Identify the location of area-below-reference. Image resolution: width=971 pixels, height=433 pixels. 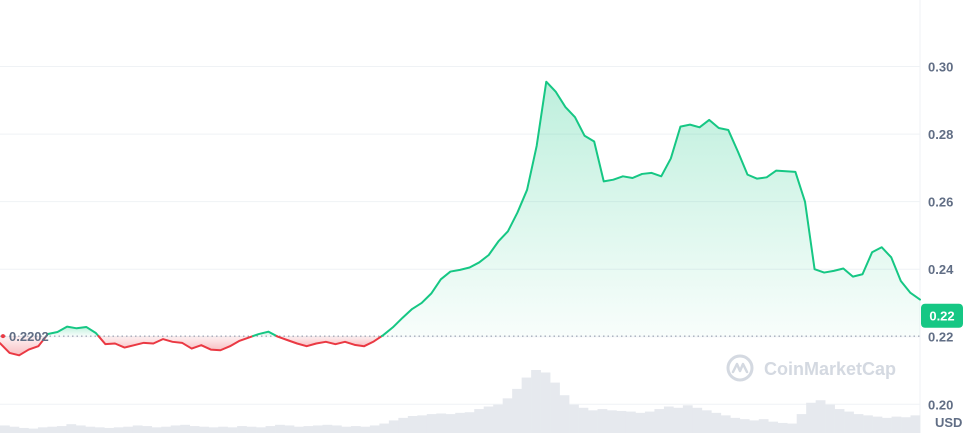
(329, 341).